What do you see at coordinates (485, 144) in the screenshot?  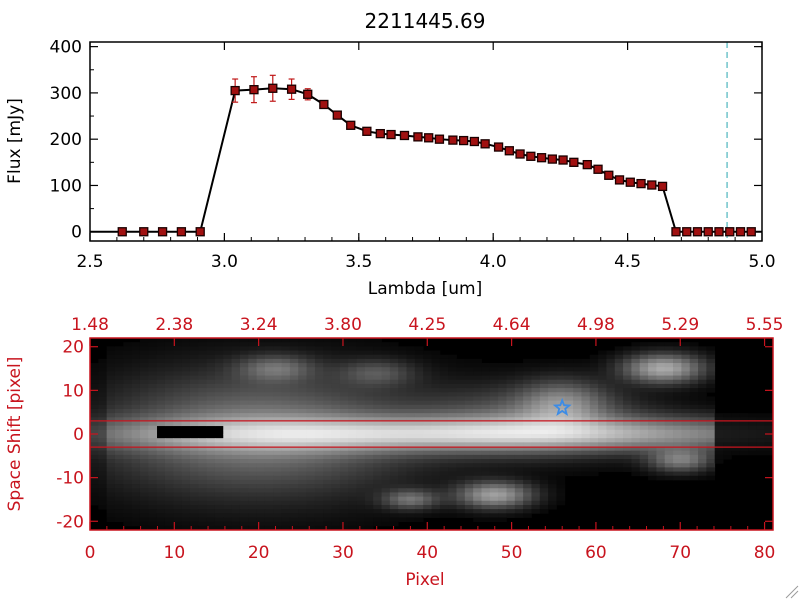 I see `data-point` at bounding box center [485, 144].